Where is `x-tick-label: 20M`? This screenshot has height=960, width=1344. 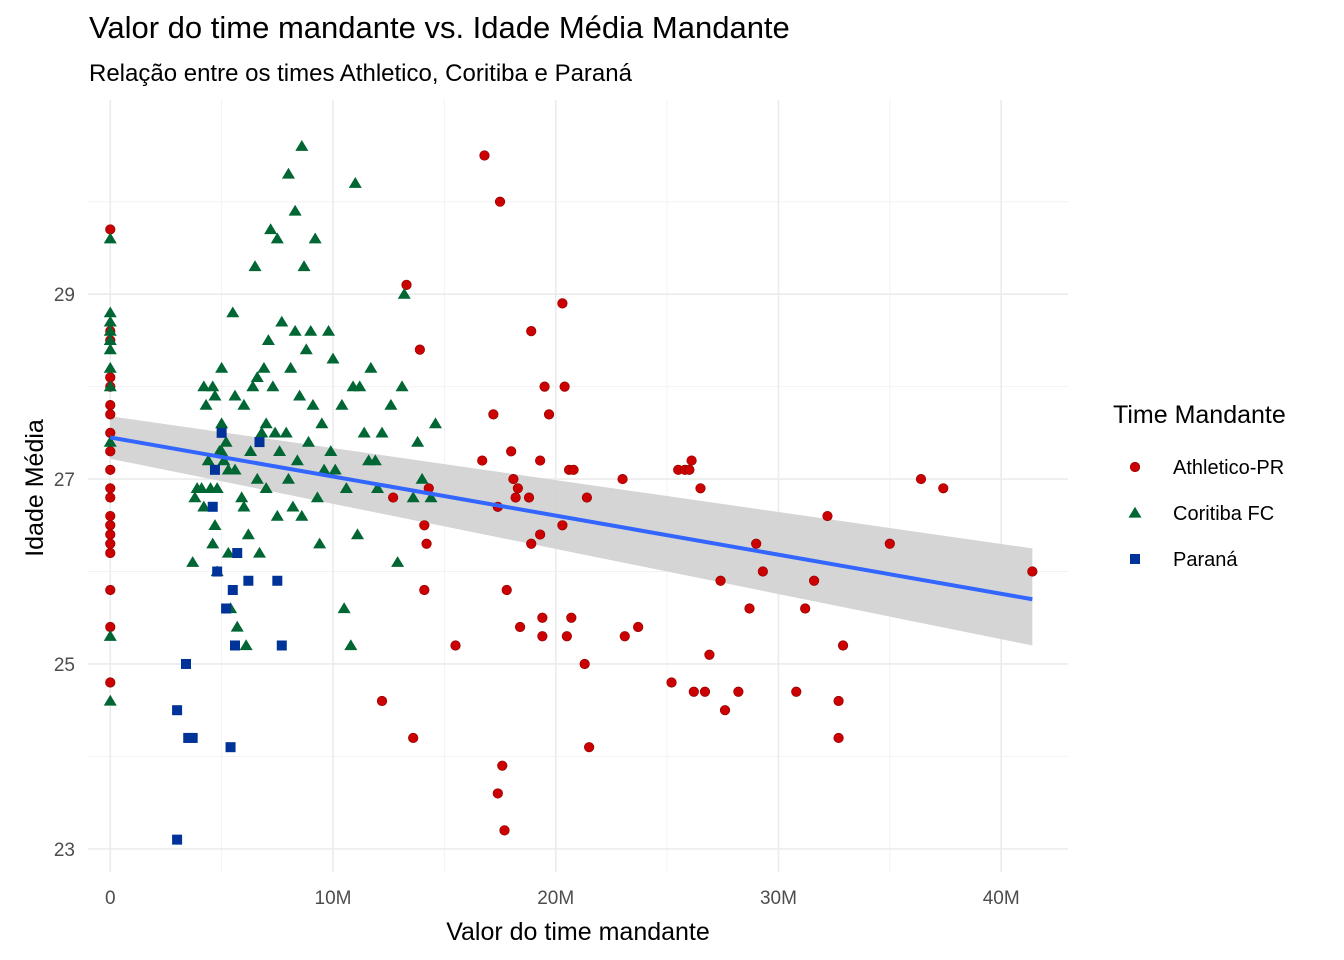 x-tick-label: 20M is located at coordinates (555, 898).